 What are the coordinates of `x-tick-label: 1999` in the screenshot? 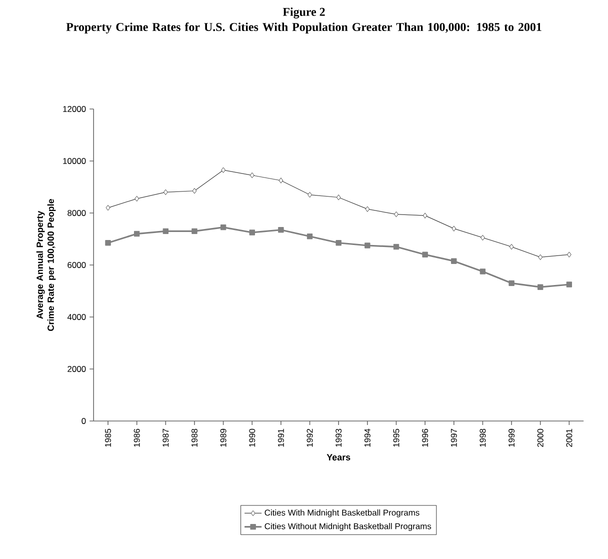 It's located at (511, 437).